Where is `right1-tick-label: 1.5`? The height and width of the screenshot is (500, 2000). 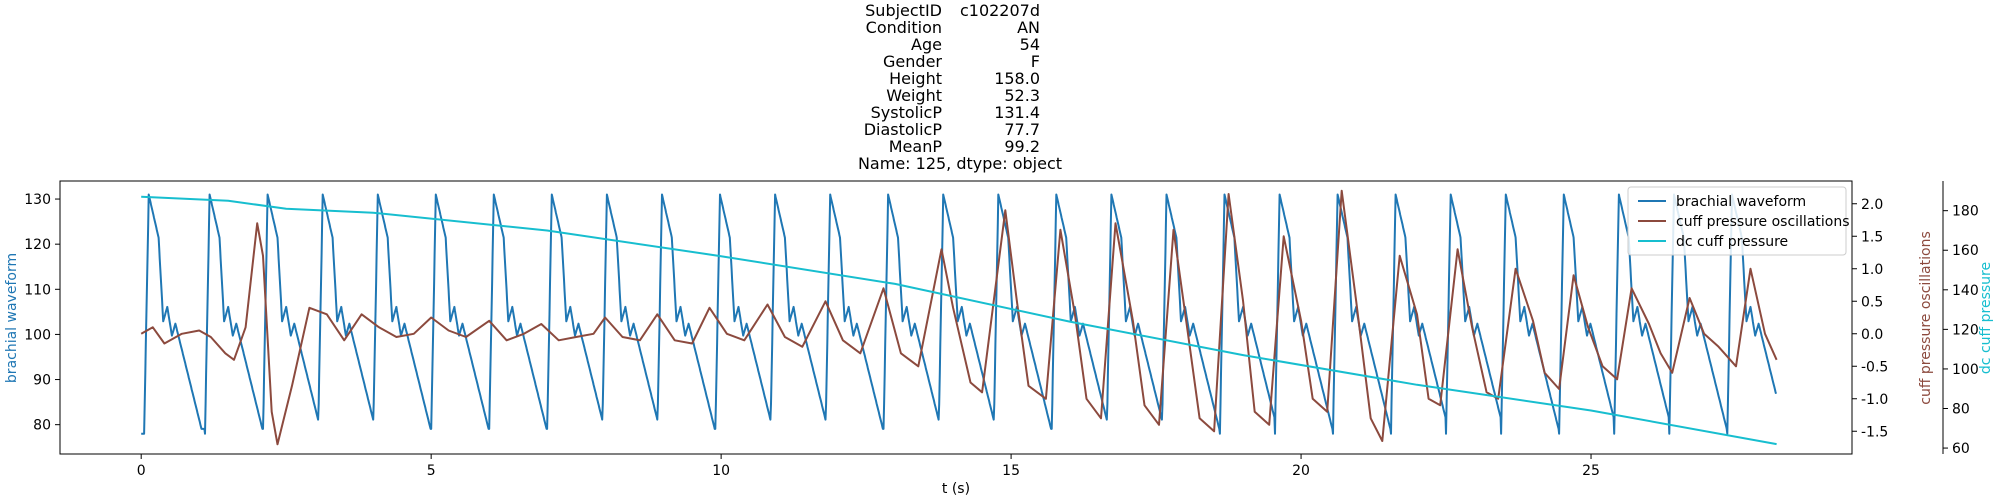 right1-tick-label: 1.5 is located at coordinates (1872, 237).